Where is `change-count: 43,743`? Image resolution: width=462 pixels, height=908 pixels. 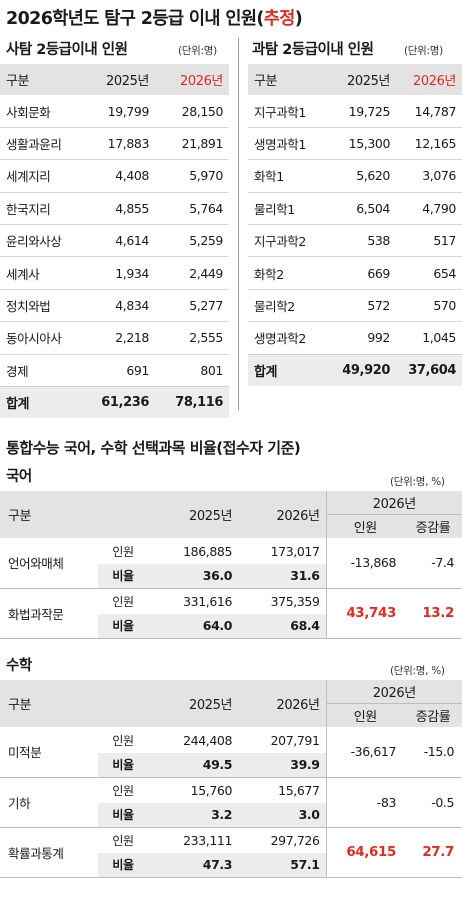 change-count: 43,743 is located at coordinates (365, 613).